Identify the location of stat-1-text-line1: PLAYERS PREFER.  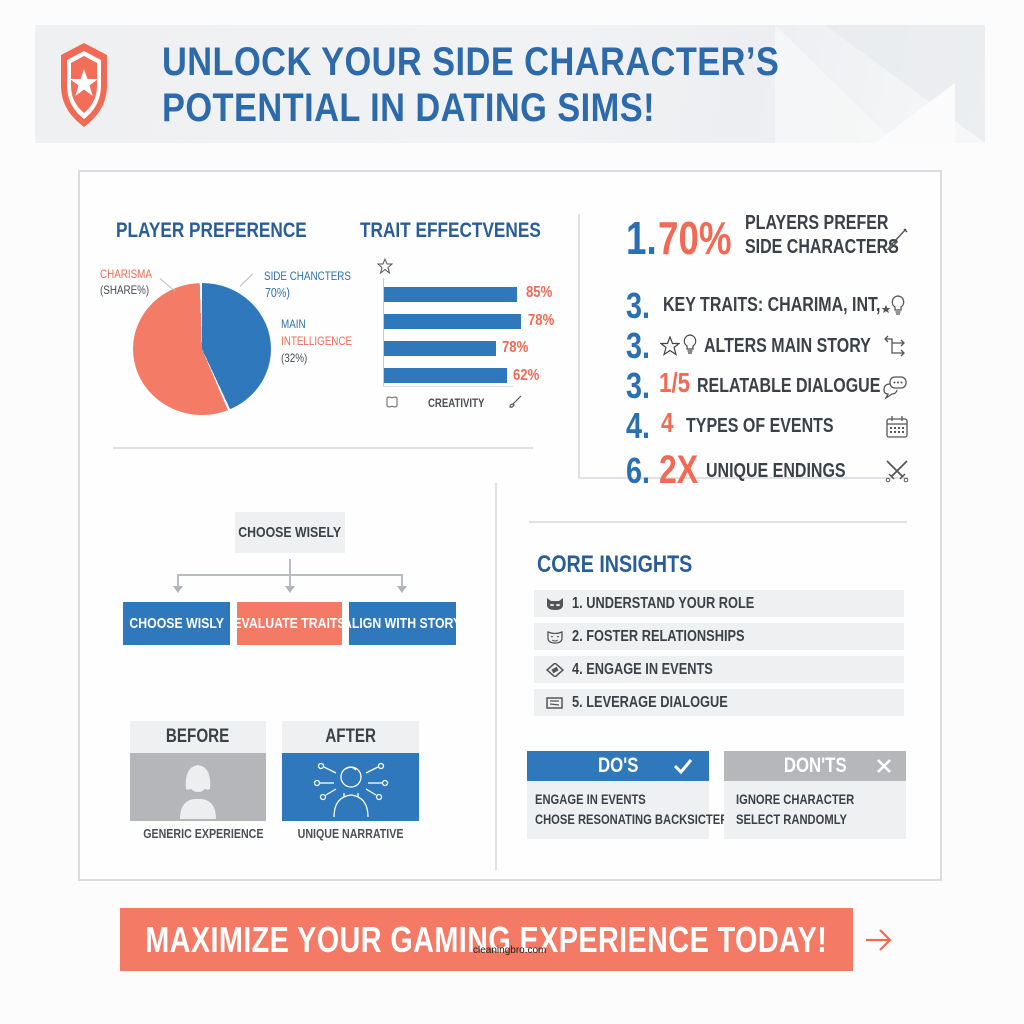
(817, 223).